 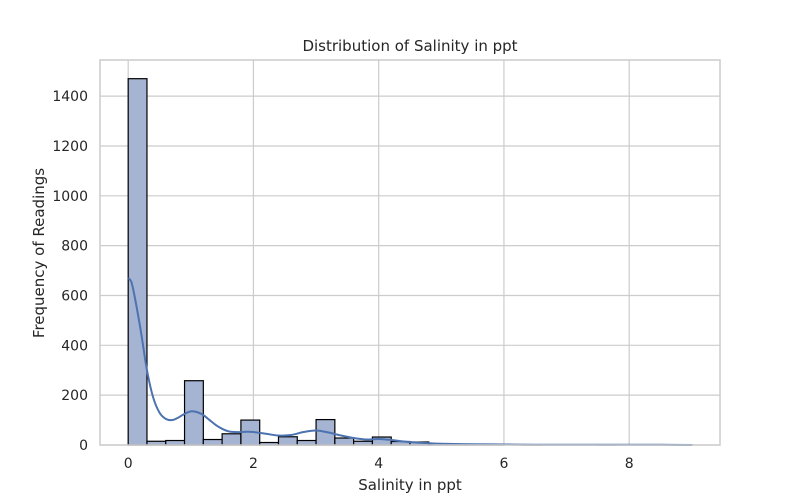 I want to click on y-tick-label: 200, so click(x=74, y=396).